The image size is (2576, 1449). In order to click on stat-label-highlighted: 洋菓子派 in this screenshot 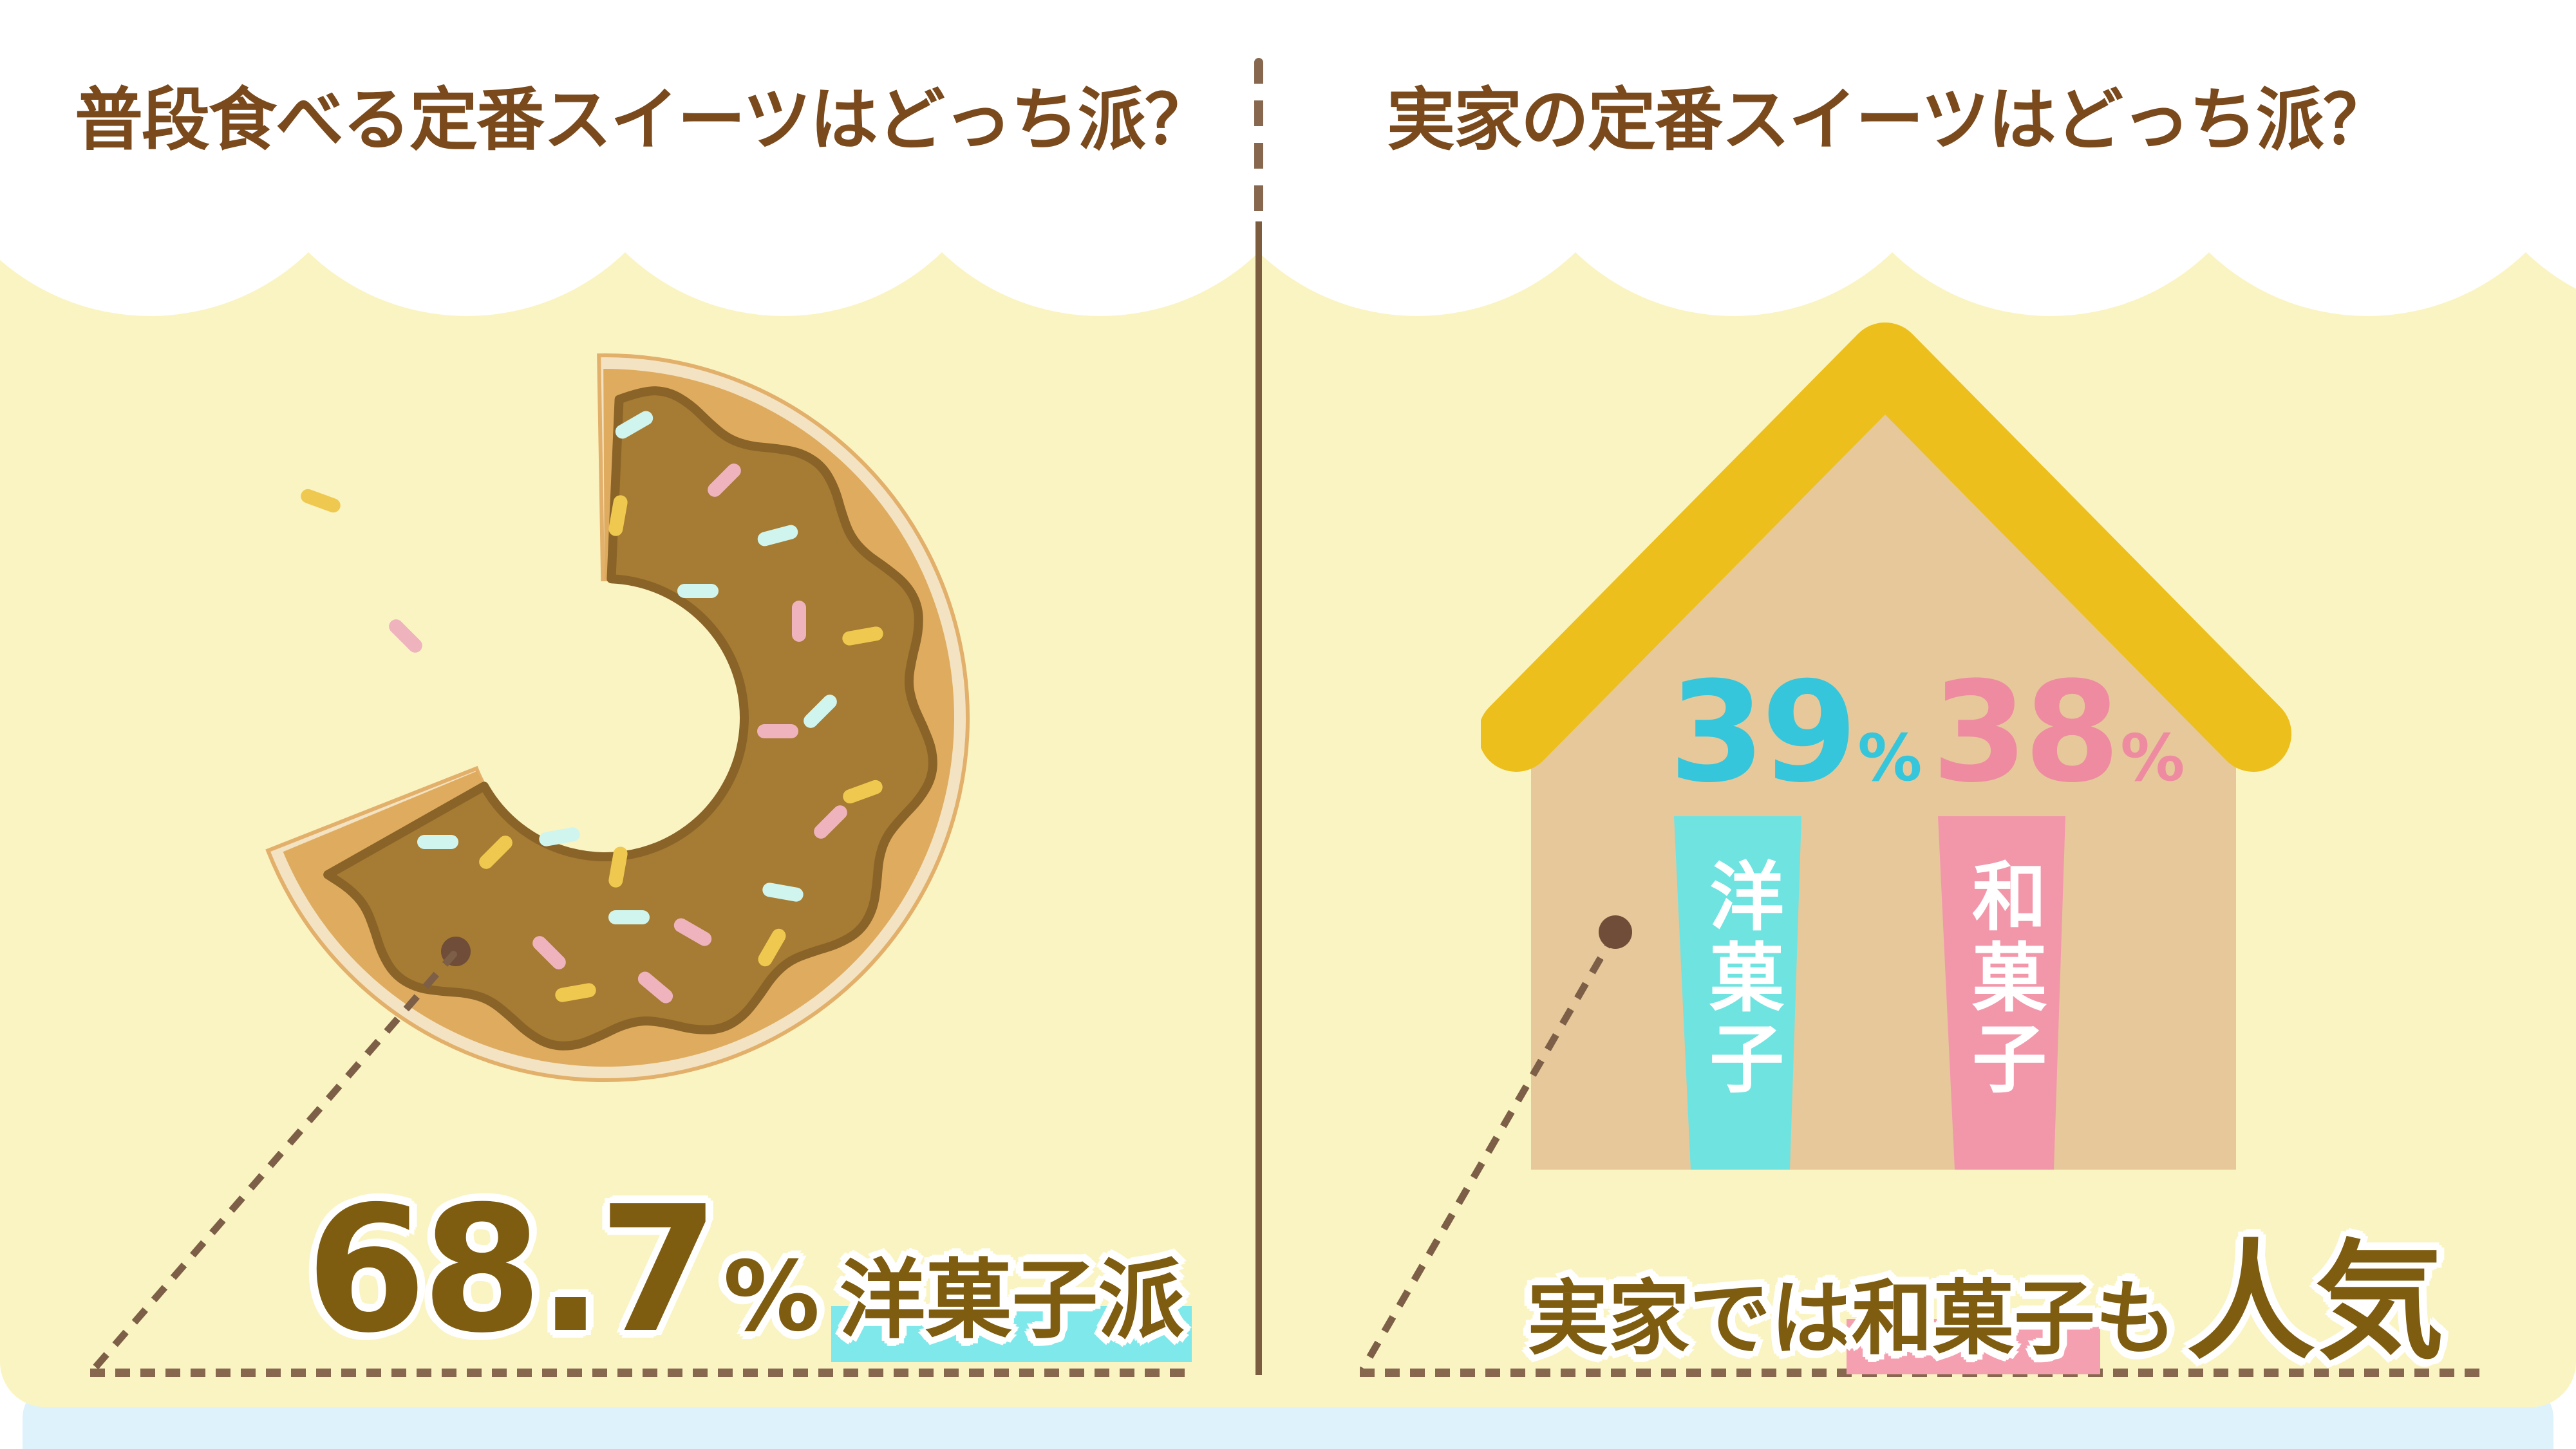, I will do `click(1011, 1306)`.